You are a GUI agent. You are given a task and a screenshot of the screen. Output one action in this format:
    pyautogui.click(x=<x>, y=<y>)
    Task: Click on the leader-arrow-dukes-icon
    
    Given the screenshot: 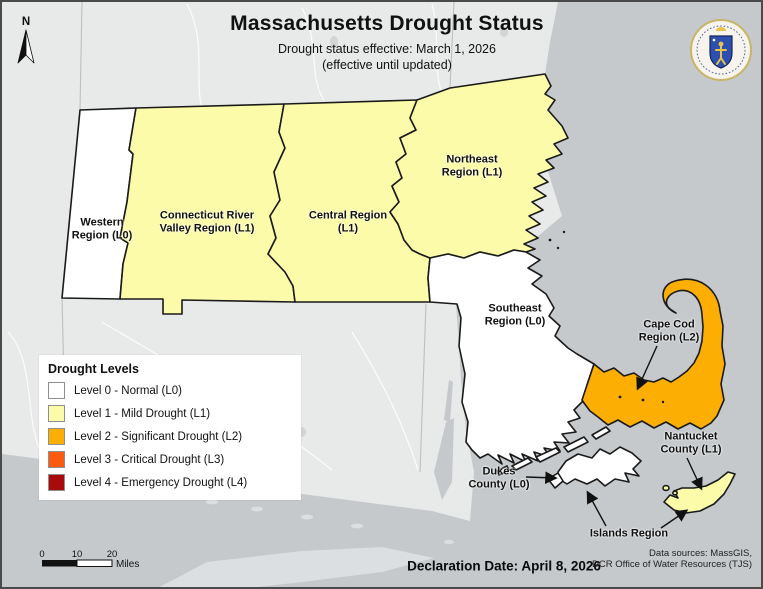 What is the action you would take?
    pyautogui.click(x=541, y=477)
    